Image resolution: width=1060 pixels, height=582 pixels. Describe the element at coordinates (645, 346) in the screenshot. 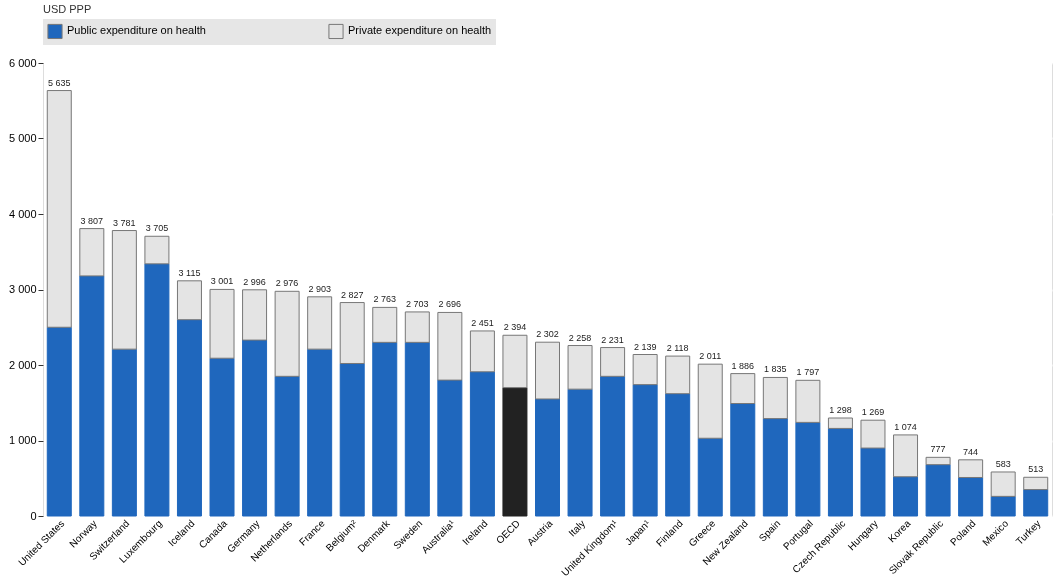

I see `total-label: 2 139` at that location.